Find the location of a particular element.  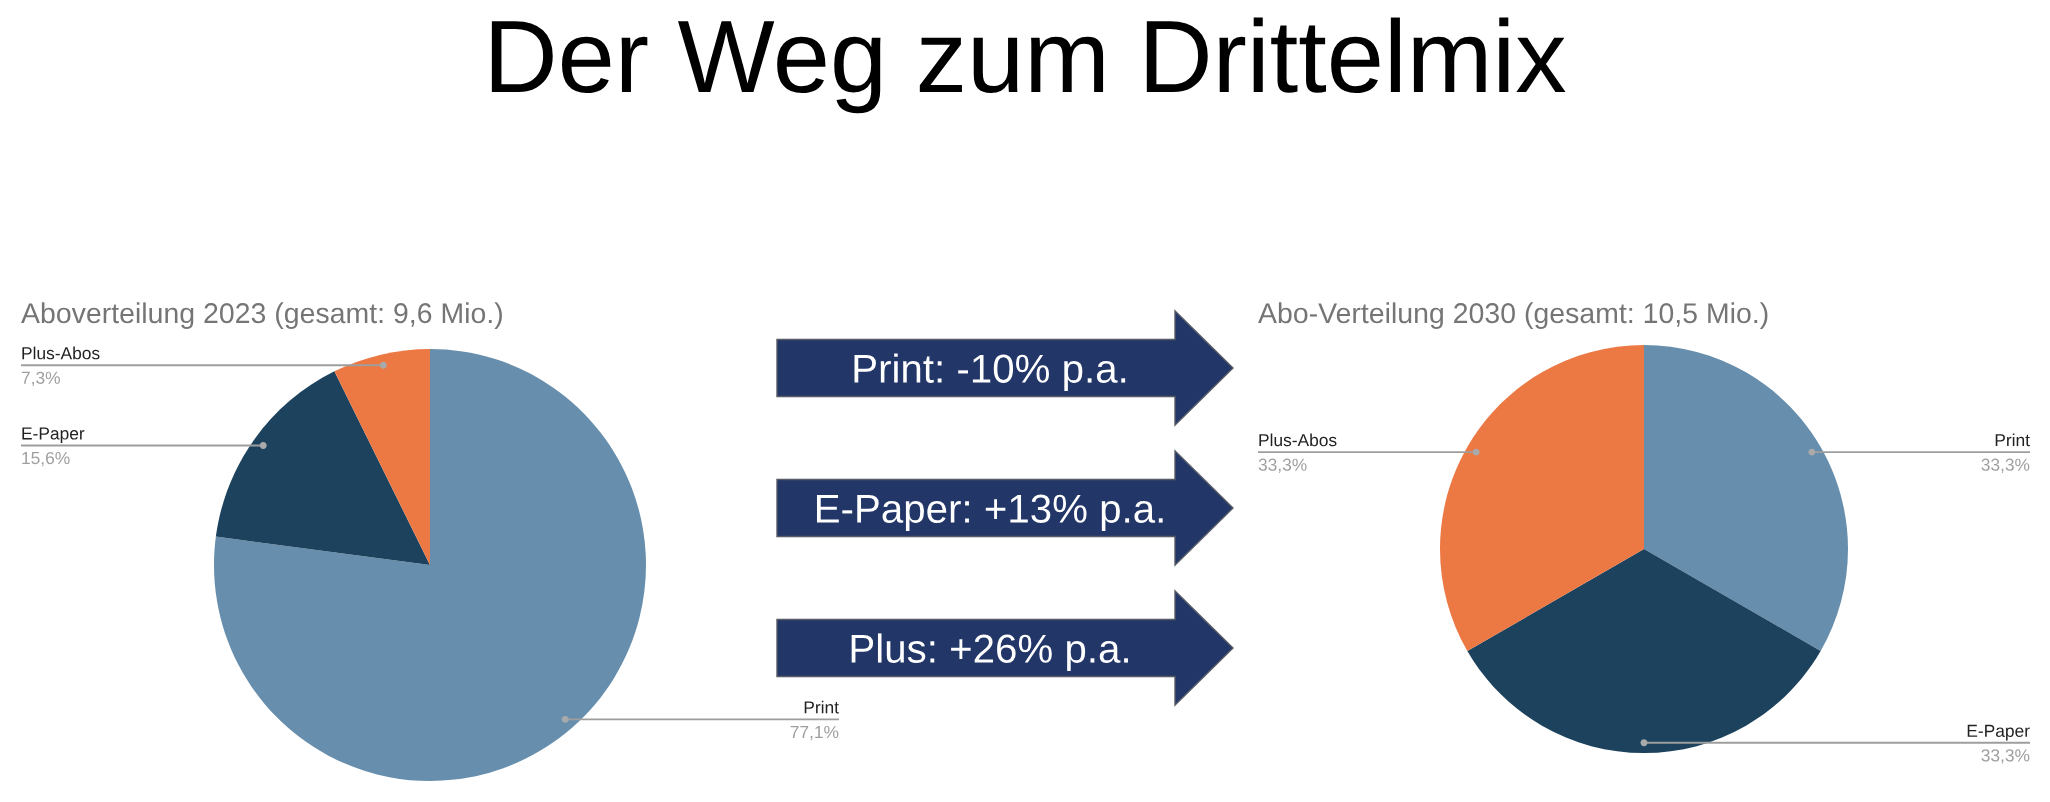

chart-title: Abo-Verteilung 2030 (gesamt: 10,5 Mio.) is located at coordinates (1513, 315).